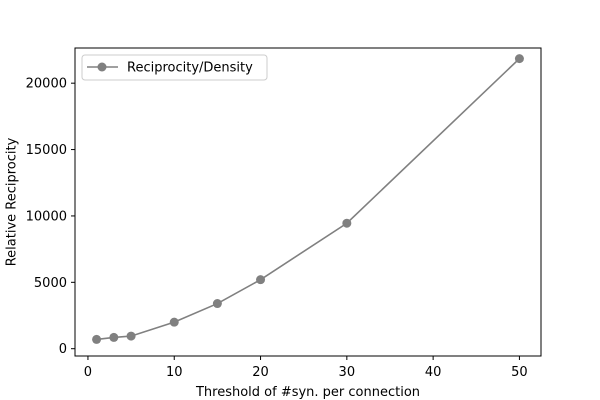 The height and width of the screenshot is (400, 600). Describe the element at coordinates (260, 372) in the screenshot. I see `x-tick-label: 20` at that location.